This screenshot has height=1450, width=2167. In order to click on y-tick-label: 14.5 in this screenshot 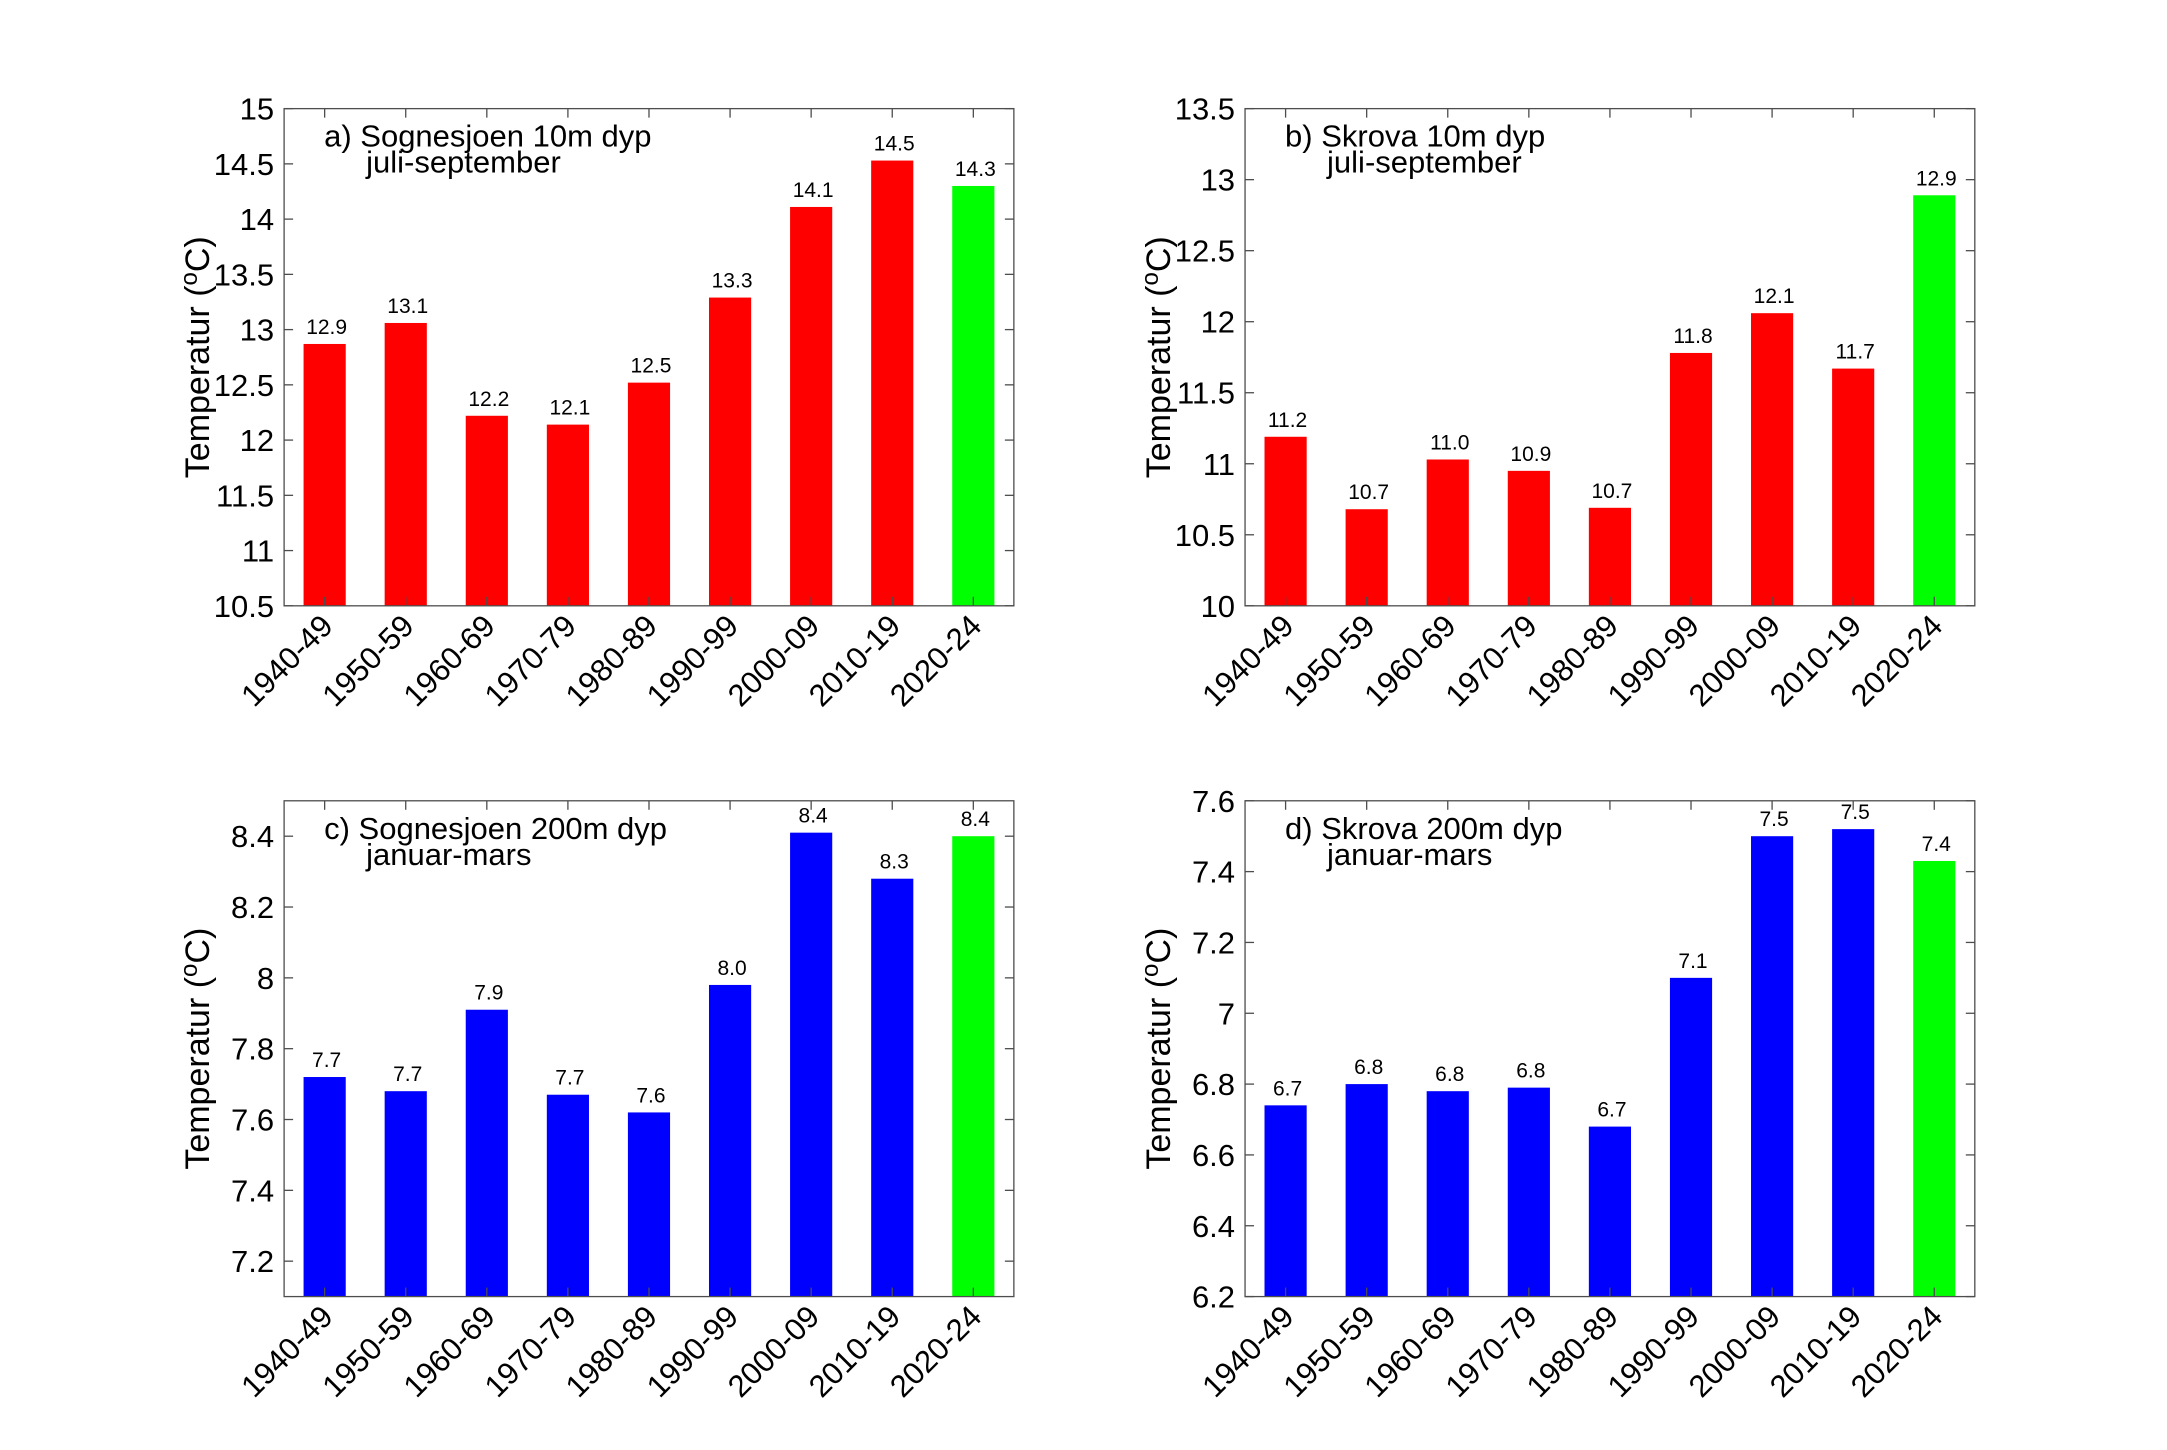, I will do `click(244, 164)`.